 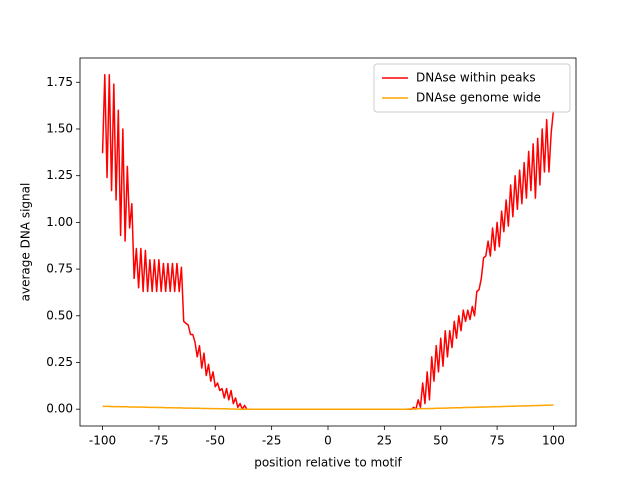 What do you see at coordinates (328, 441) in the screenshot?
I see `x-tick-label: 0` at bounding box center [328, 441].